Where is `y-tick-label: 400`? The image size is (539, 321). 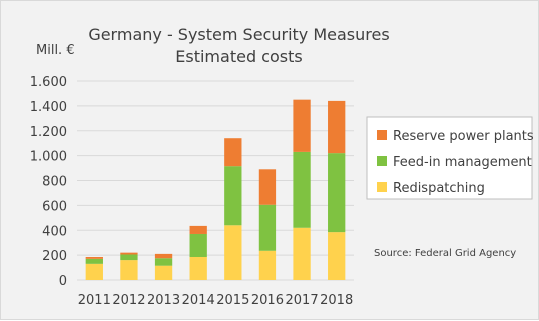
y-tick-label: 400 is located at coordinates (54, 231).